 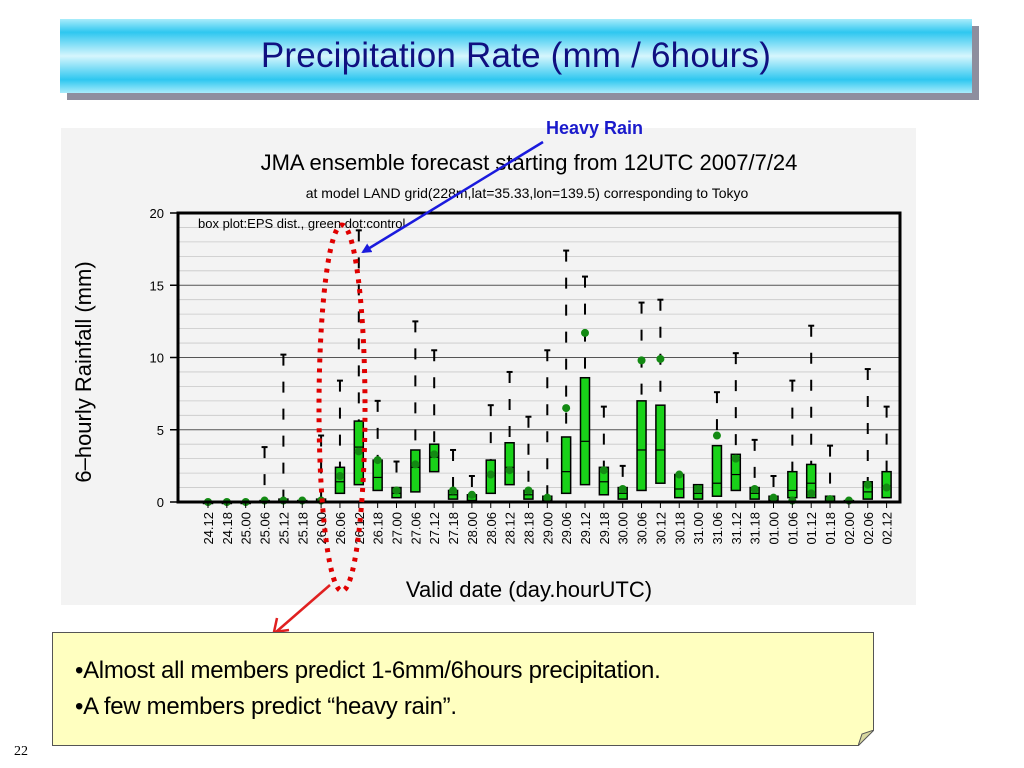 I want to click on x-tick-label: 01.06, so click(x=792, y=528).